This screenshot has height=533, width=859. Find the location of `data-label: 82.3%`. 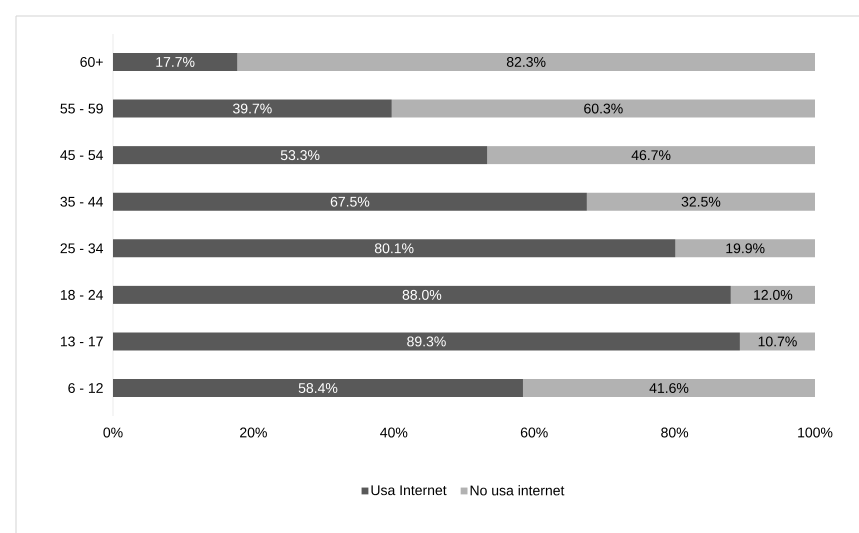

data-label: 82.3% is located at coordinates (526, 61).